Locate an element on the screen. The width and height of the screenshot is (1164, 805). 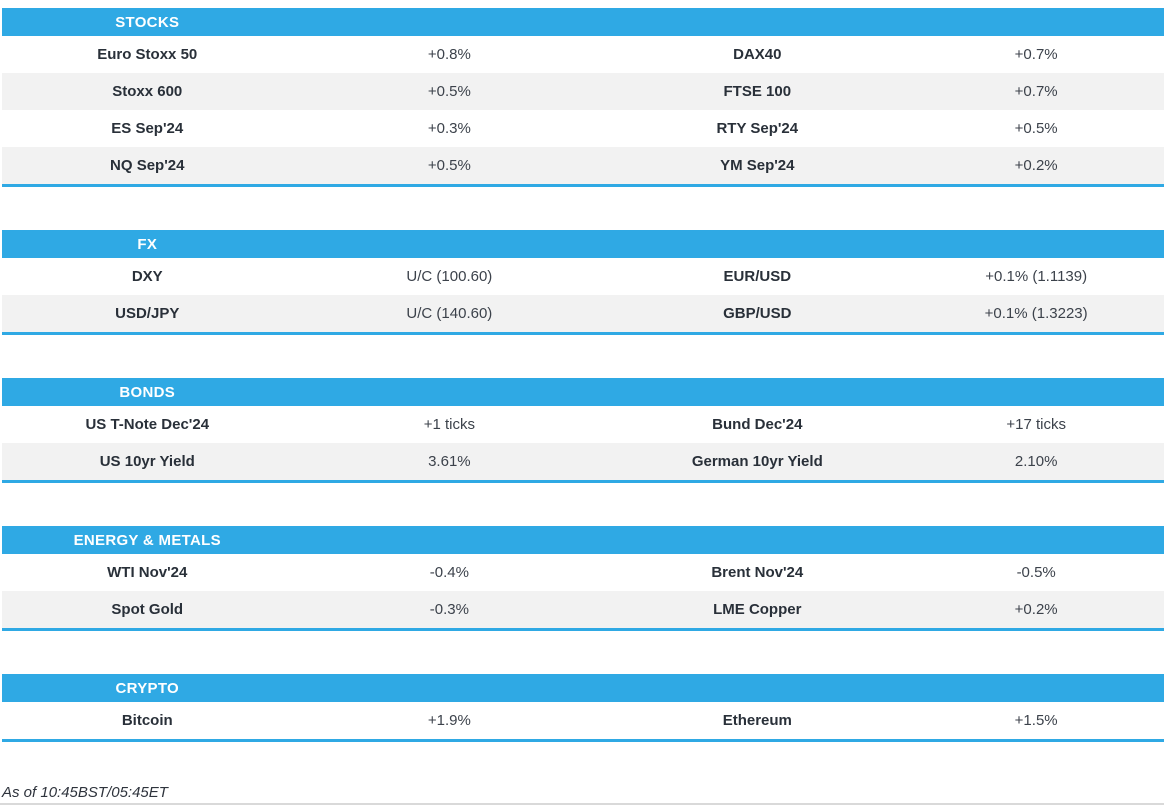
instrument-label: EUR/USD is located at coordinates (757, 276).